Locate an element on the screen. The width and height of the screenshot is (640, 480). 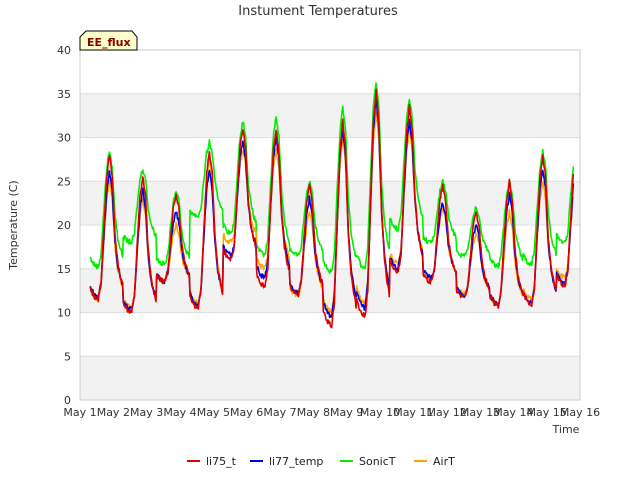
legend: li75_t li77_temp SonicT AirT is located at coordinates (321, 461).